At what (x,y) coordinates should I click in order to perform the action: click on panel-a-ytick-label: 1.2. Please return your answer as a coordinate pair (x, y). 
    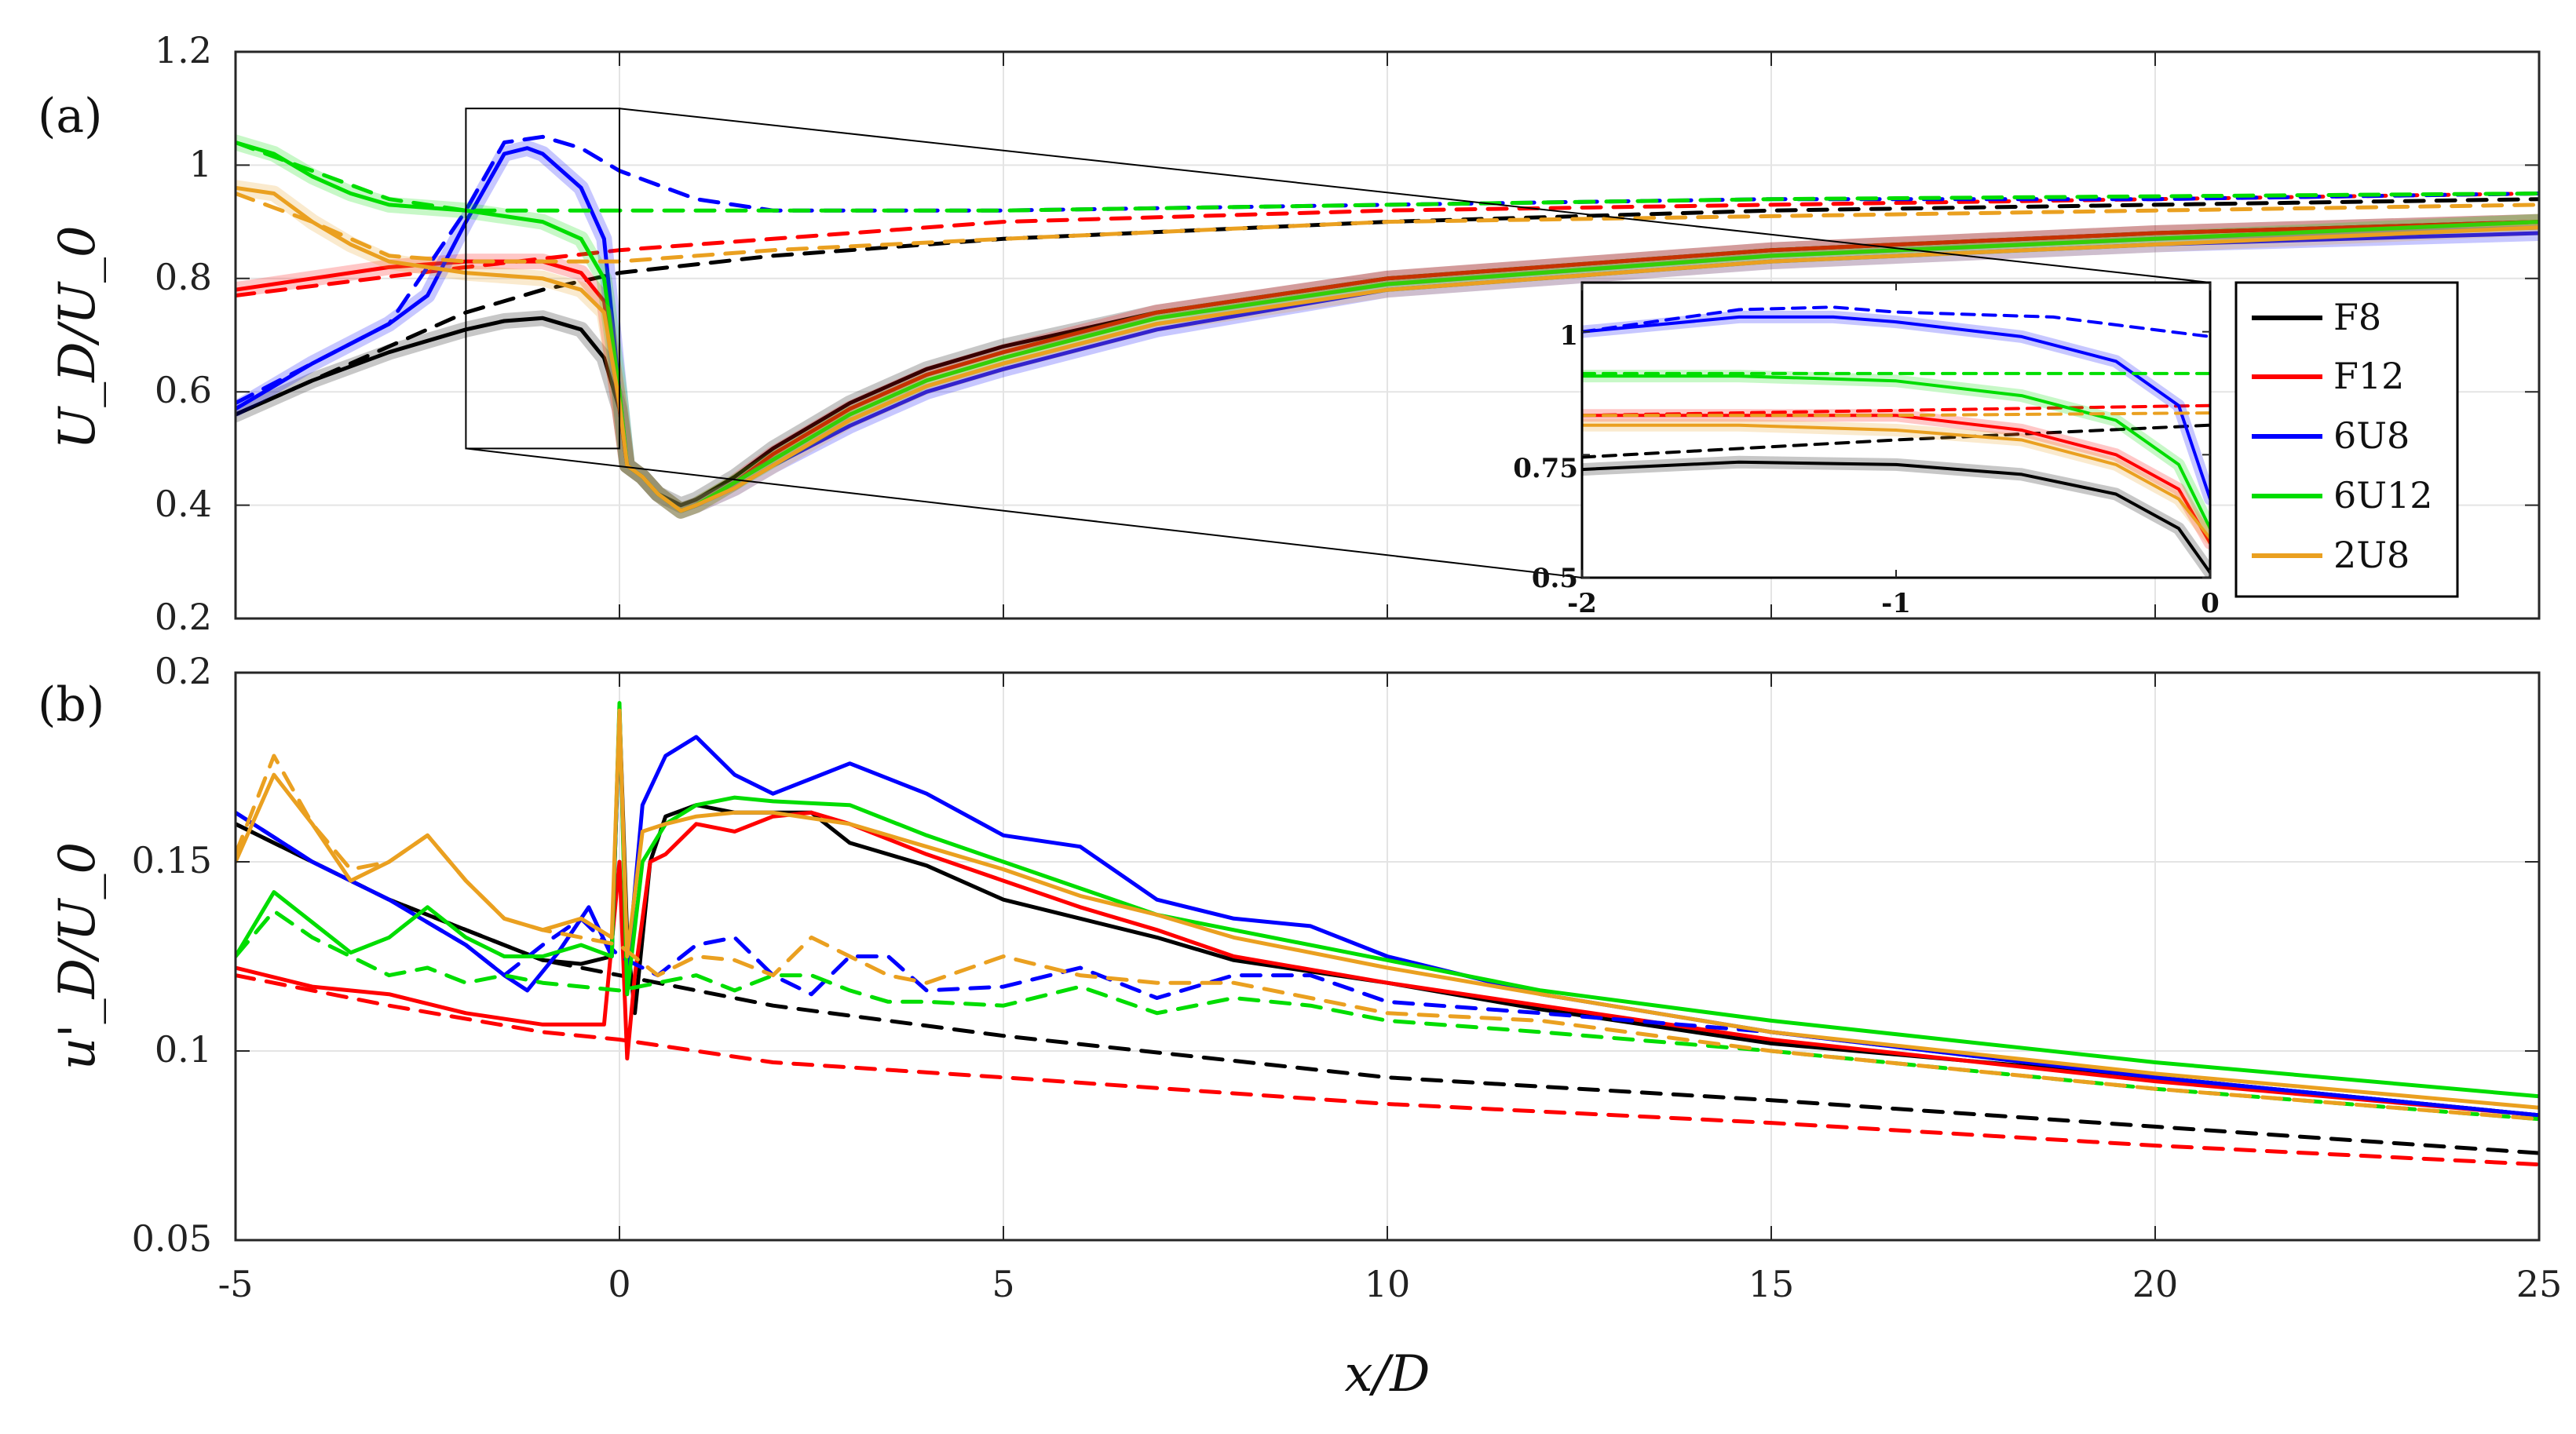
    Looking at the image, I should click on (183, 50).